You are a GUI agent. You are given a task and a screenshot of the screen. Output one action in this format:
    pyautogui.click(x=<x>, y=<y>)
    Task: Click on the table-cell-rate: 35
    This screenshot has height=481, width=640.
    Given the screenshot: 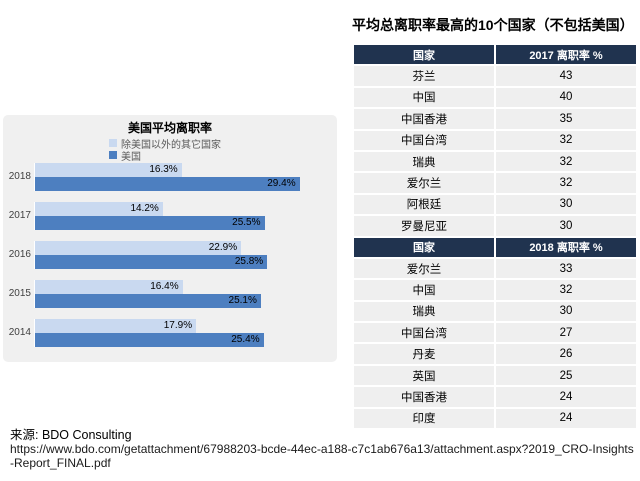 What is the action you would take?
    pyautogui.click(x=566, y=119)
    